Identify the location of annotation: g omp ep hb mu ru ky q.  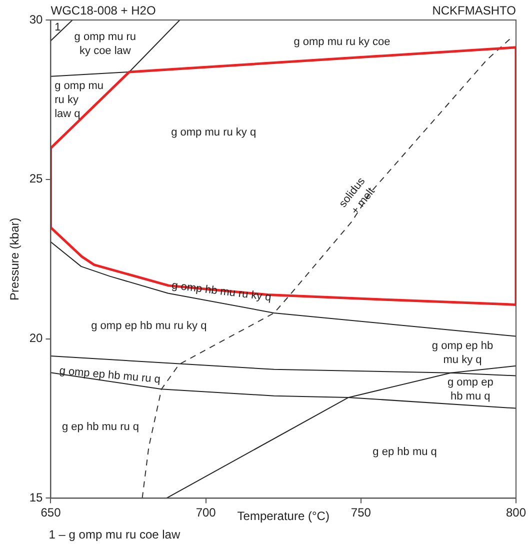
(149, 326).